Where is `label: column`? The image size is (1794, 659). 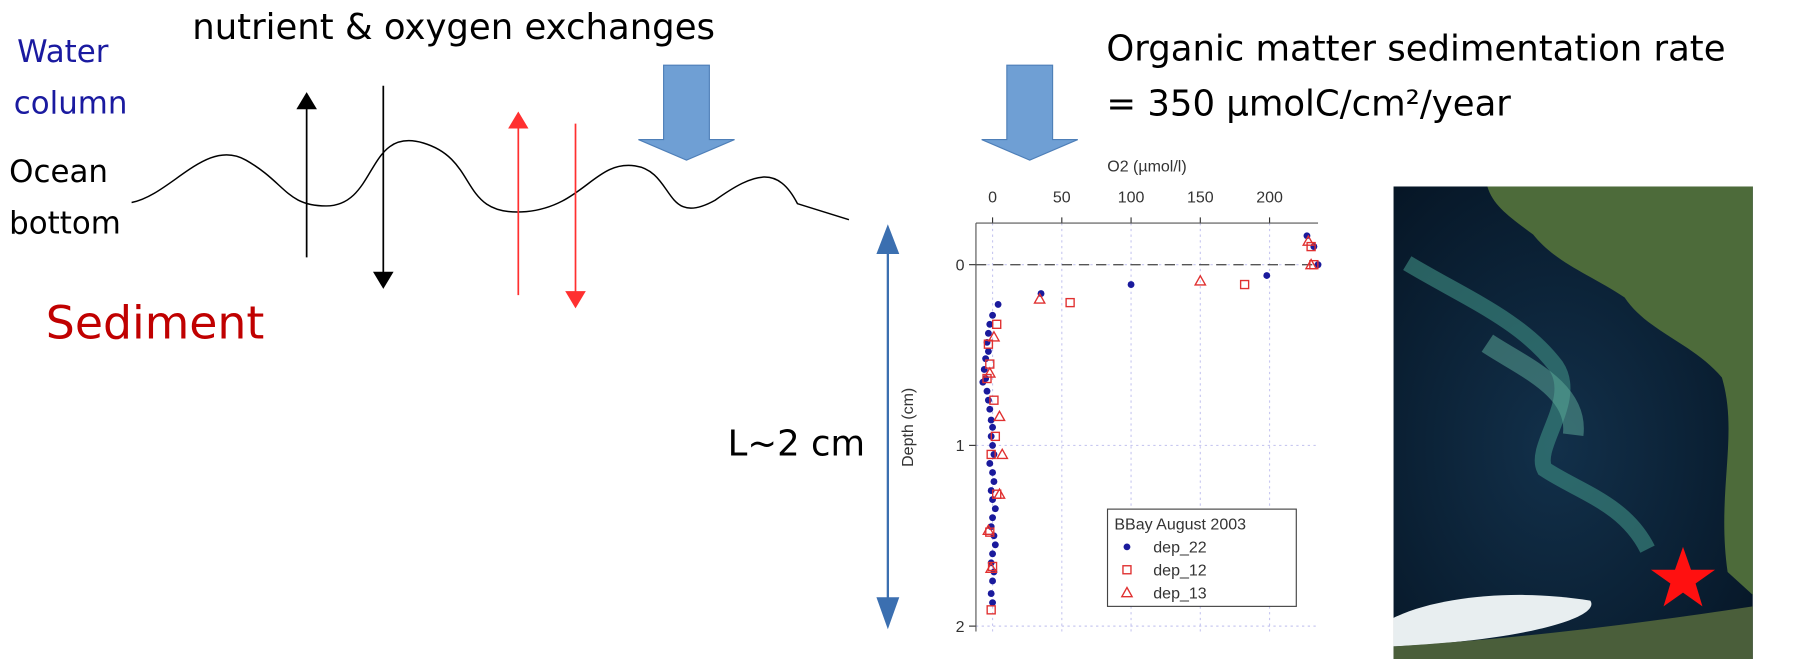 label: column is located at coordinates (71, 103).